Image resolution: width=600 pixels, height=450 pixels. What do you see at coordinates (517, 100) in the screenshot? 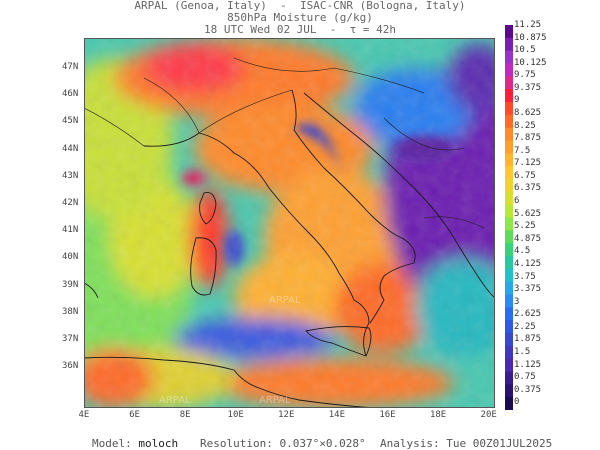
I see `colorbar-label: 9` at bounding box center [517, 100].